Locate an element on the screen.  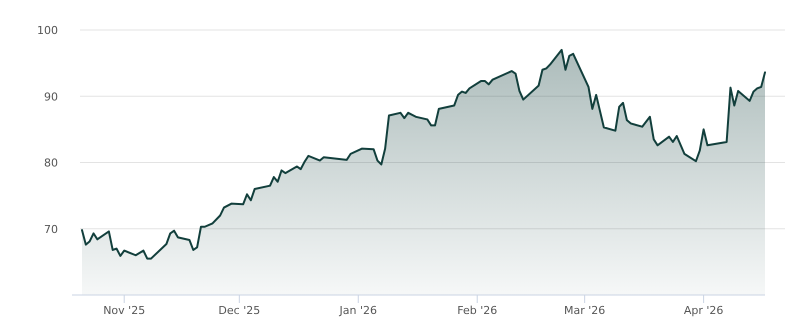
x-tick-label: Apr '26 is located at coordinates (704, 310).